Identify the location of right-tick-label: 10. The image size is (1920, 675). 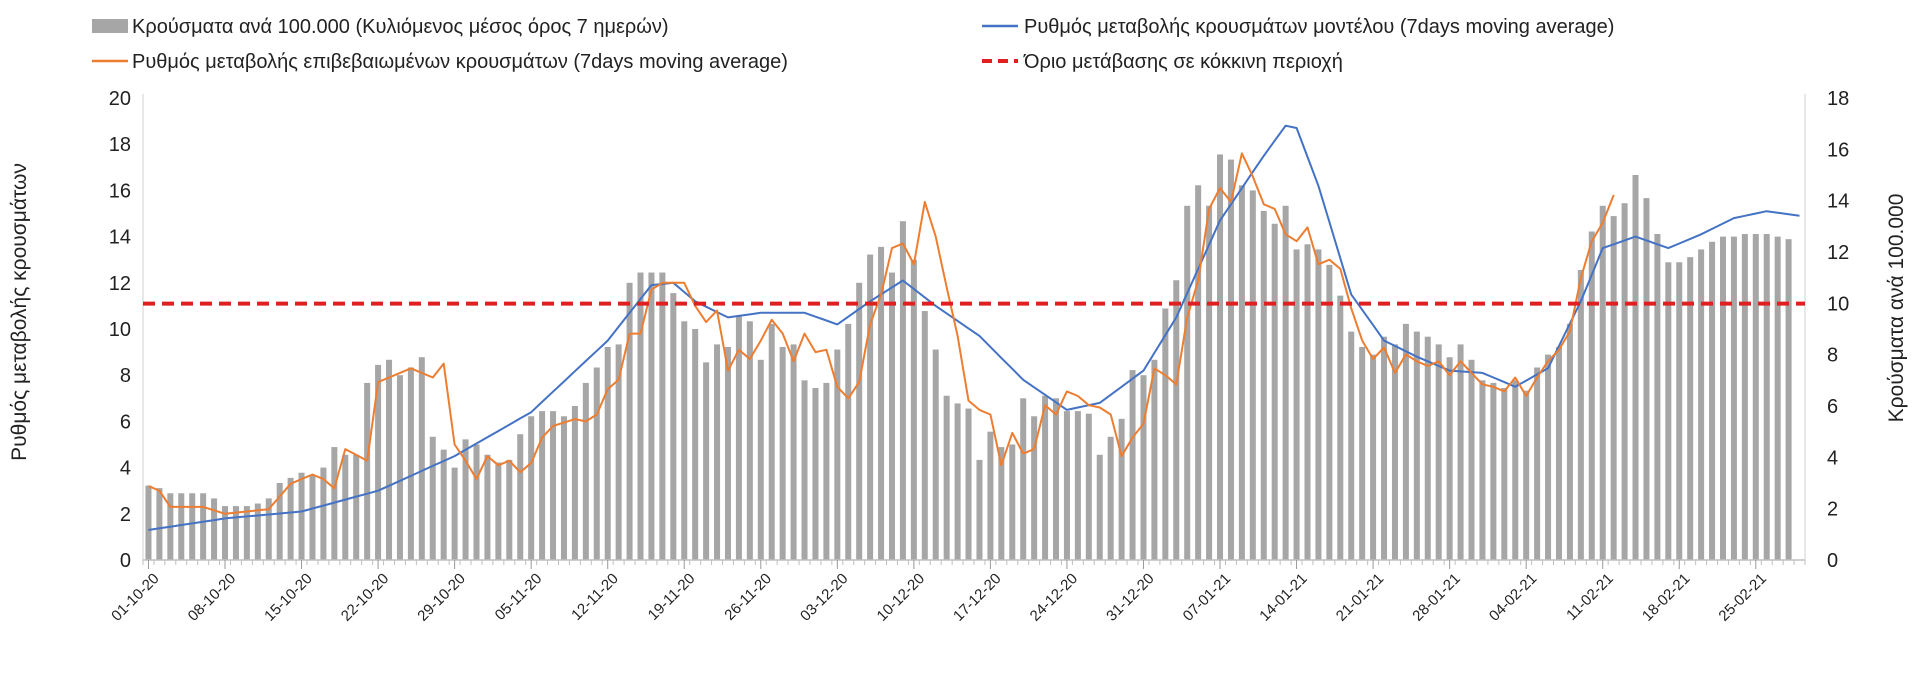
(1838, 304).